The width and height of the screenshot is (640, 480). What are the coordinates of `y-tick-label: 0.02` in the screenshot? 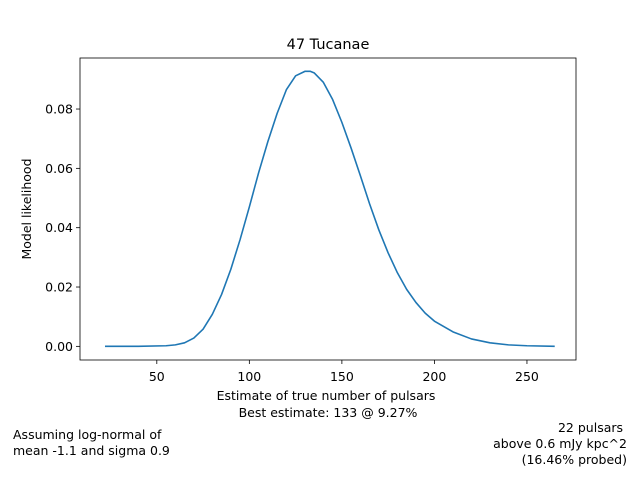 It's located at (59, 287).